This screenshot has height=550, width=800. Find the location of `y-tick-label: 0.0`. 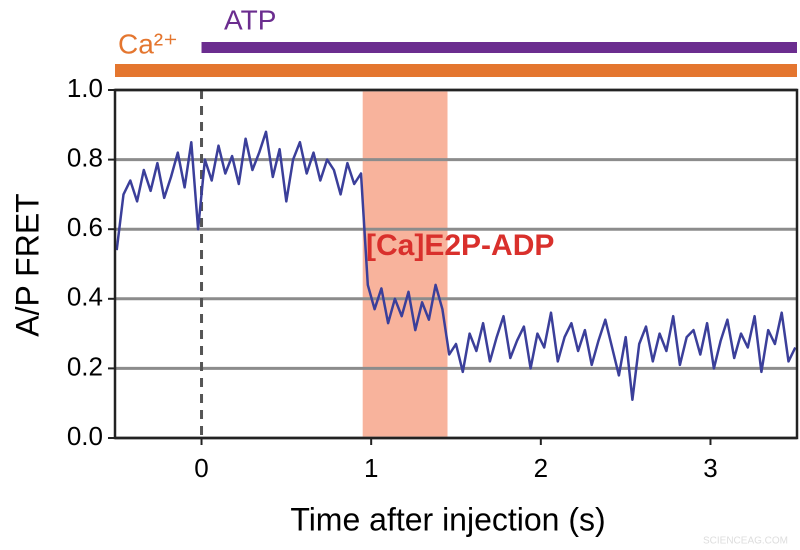

y-tick-label: 0.0 is located at coordinates (85, 436).